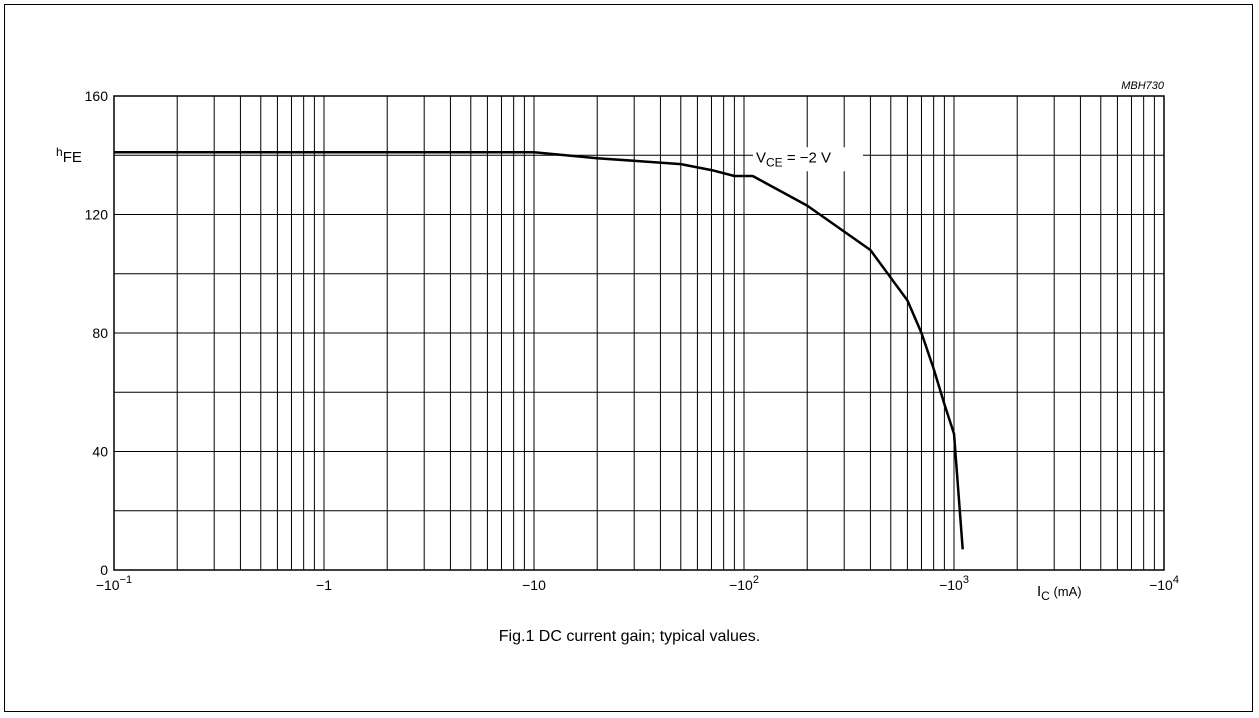 This screenshot has width=1259, height=718. Describe the element at coordinates (793, 159) in the screenshot. I see `series-annotation: VCE = −2 V` at that location.